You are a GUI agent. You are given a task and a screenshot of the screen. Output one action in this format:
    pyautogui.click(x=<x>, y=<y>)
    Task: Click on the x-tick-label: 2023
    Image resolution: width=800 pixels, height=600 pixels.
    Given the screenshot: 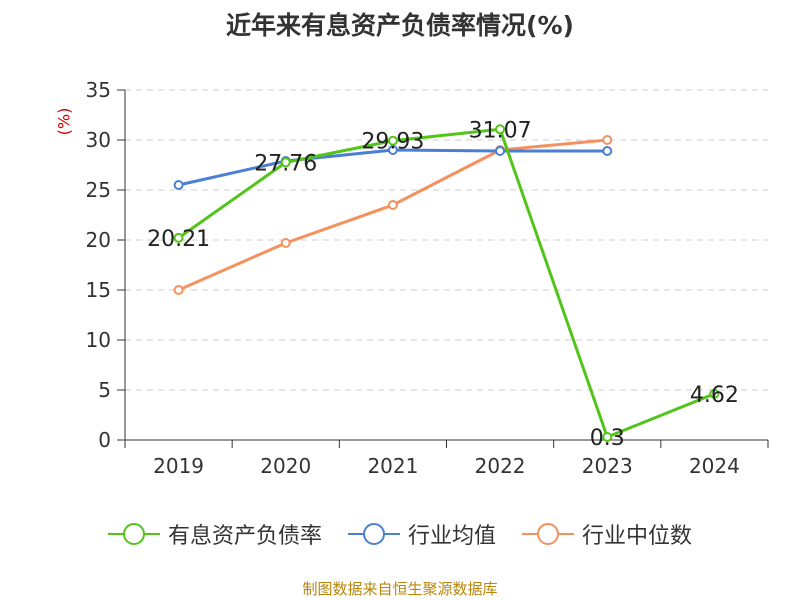 What is the action you would take?
    pyautogui.click(x=607, y=466)
    